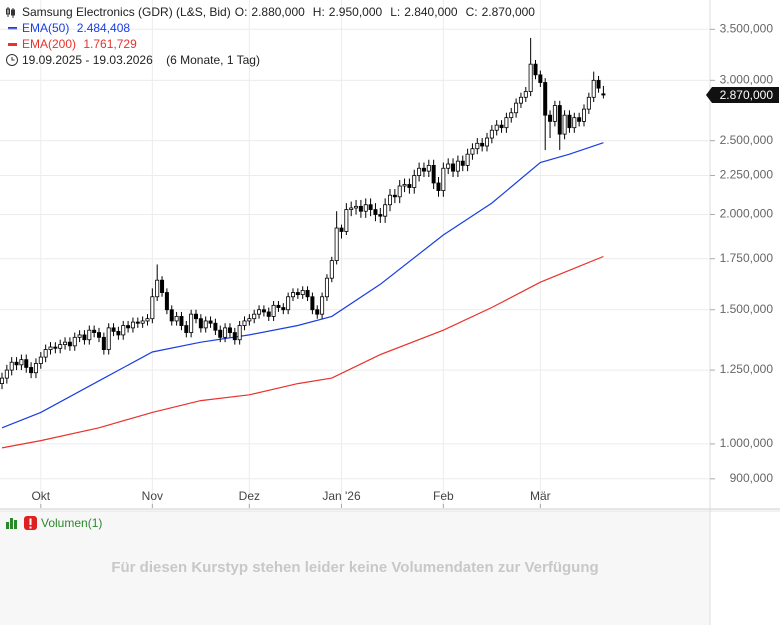  What do you see at coordinates (241, 12) in the screenshot?
I see `ohlc-key: O:` at bounding box center [241, 12].